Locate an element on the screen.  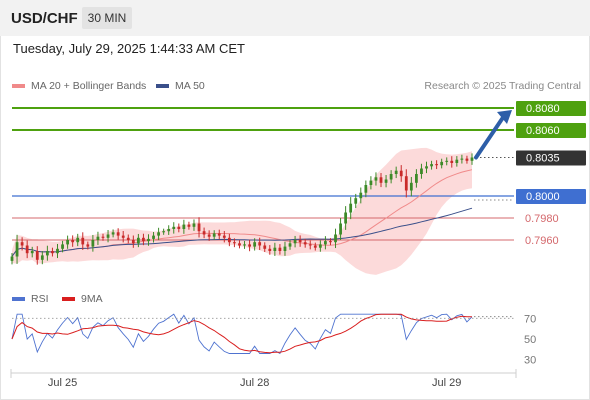
rsi-tick-label: 50 is located at coordinates (530, 340).